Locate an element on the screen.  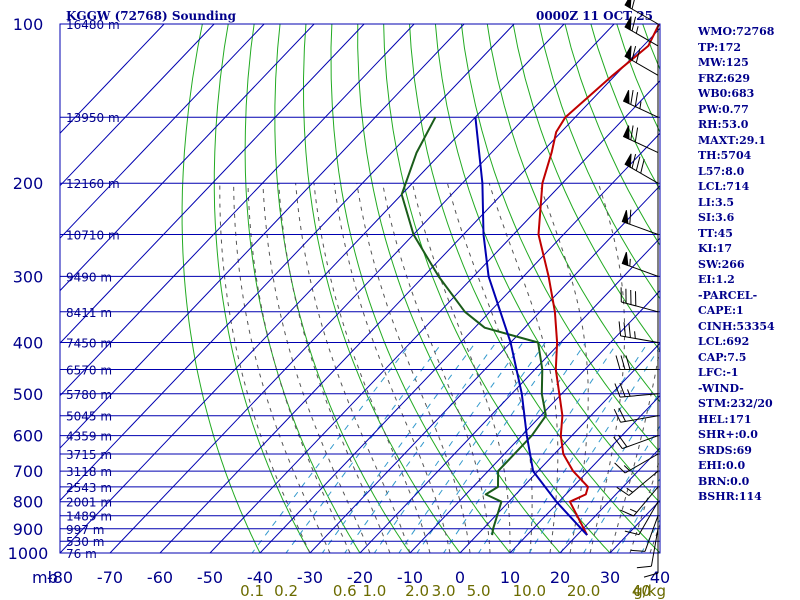
height-label: 10710 m is located at coordinates (93, 236).